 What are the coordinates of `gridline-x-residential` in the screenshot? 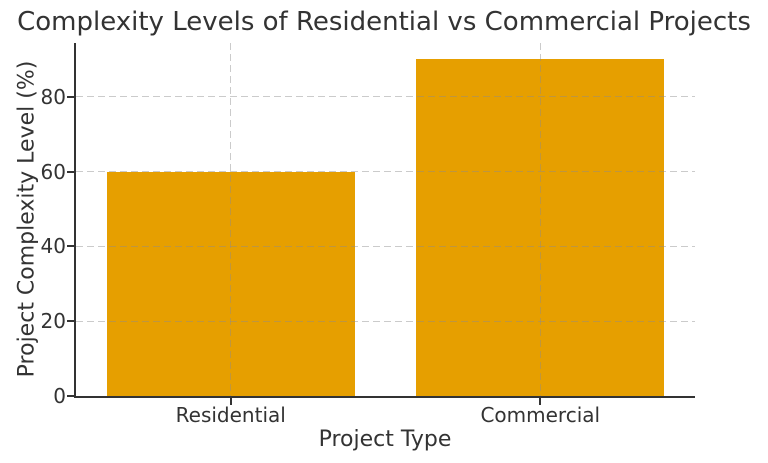 It's located at (231, 219).